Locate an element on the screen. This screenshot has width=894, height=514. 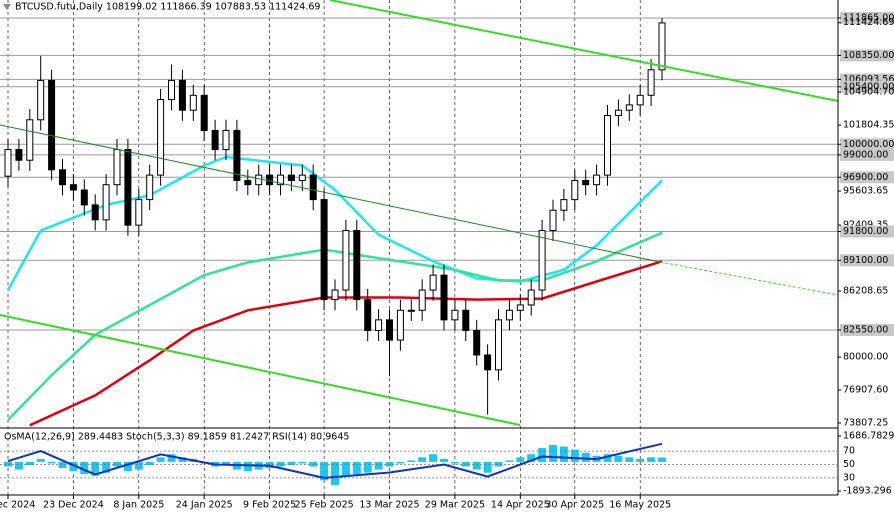
y-tick-label: 91800.00 is located at coordinates (865, 231).